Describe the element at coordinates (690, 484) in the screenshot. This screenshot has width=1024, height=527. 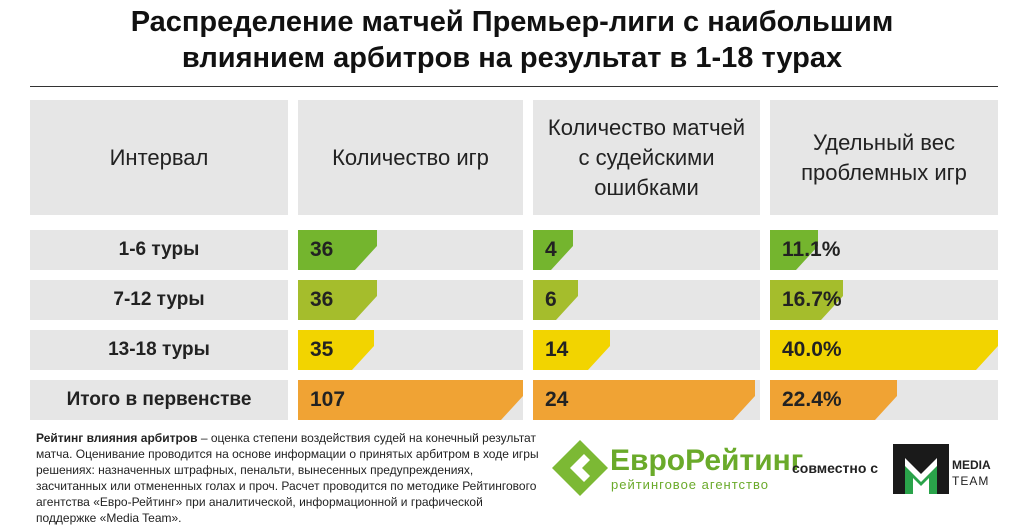
I see `logo-tagline: рейтинговое агентство` at that location.